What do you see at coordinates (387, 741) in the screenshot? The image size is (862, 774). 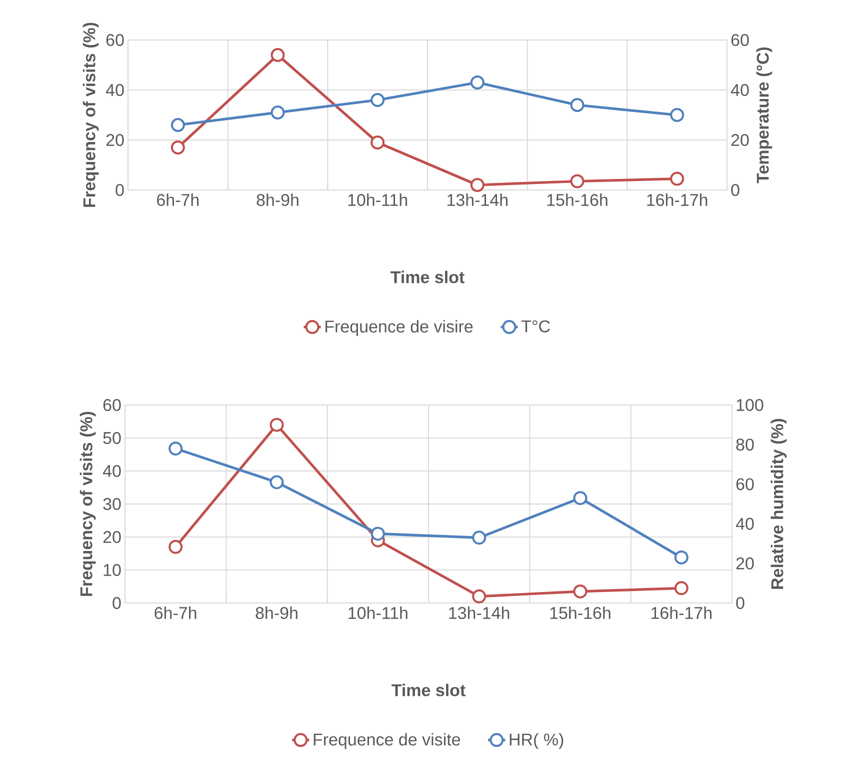 I see `legend-label: Frequence de visite` at bounding box center [387, 741].